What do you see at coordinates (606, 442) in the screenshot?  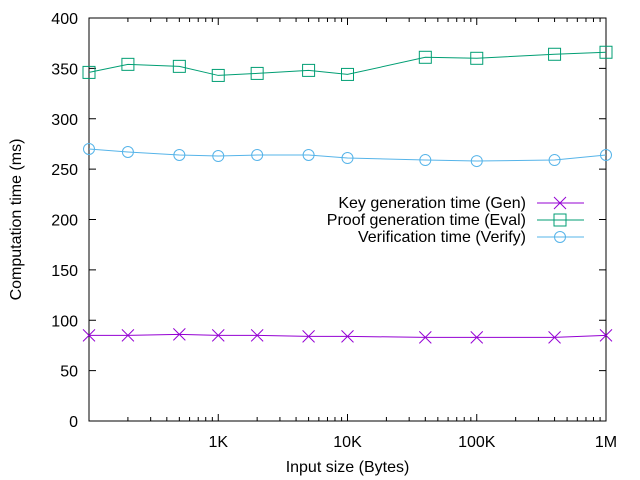 I see `x-tick-label: 1M` at bounding box center [606, 442].